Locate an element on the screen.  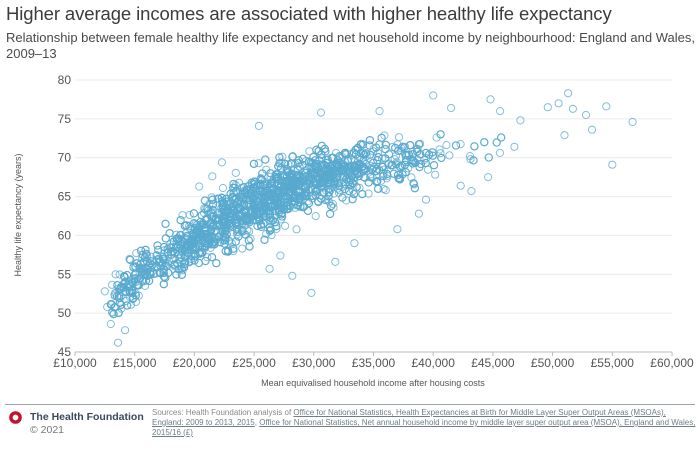
brand-name: The Health Foundation is located at coordinates (87, 417).